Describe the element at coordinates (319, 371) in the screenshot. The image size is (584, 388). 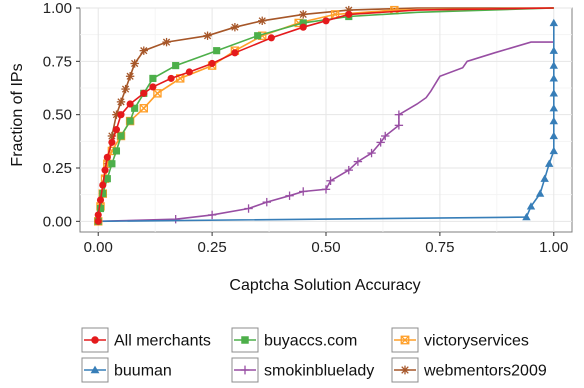
I see `legend-label: smokinbluelady` at that location.